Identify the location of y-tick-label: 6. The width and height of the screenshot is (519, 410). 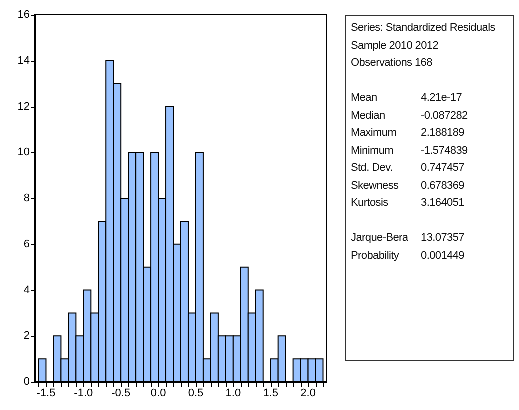
(27, 244).